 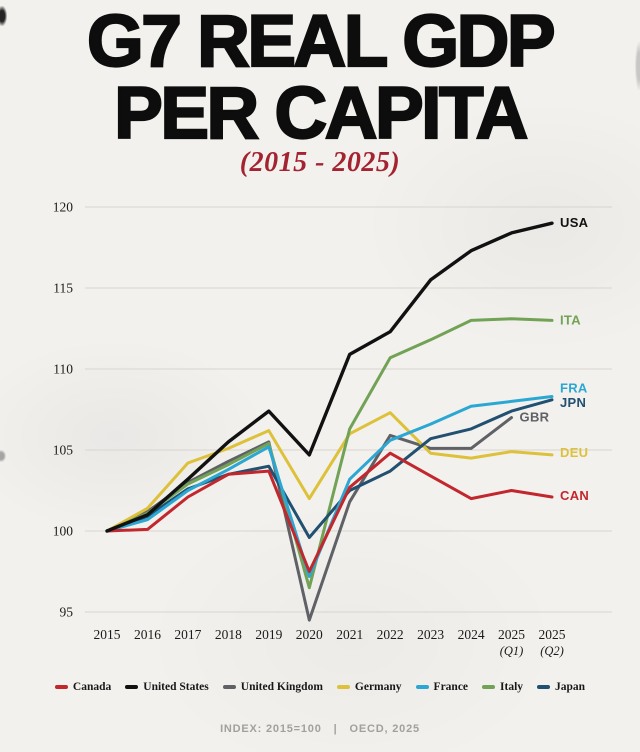 What do you see at coordinates (321, 41) in the screenshot?
I see `title-line-1: G7 REAL GDP` at bounding box center [321, 41].